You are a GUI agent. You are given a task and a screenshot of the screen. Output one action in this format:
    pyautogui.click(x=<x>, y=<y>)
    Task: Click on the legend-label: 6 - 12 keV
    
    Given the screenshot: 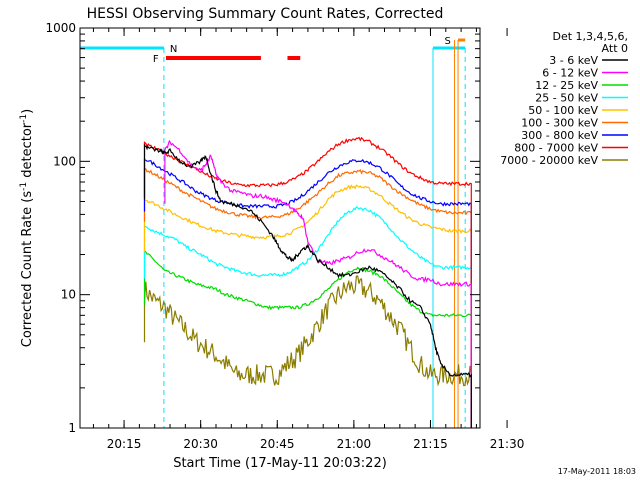 What is the action you would take?
    pyautogui.click(x=570, y=73)
    